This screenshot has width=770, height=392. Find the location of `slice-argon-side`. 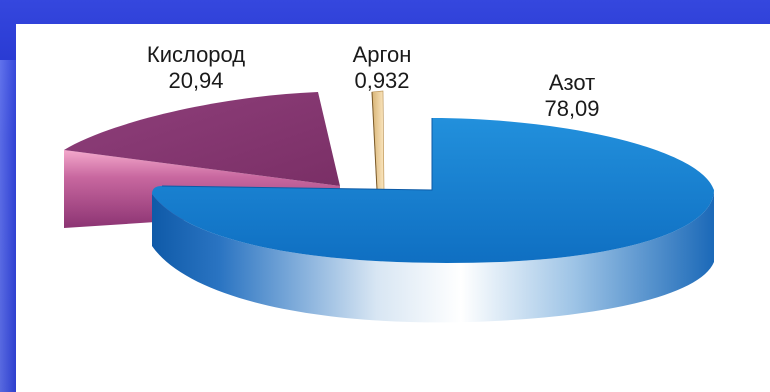

slice-argon-side is located at coordinates (378, 140).